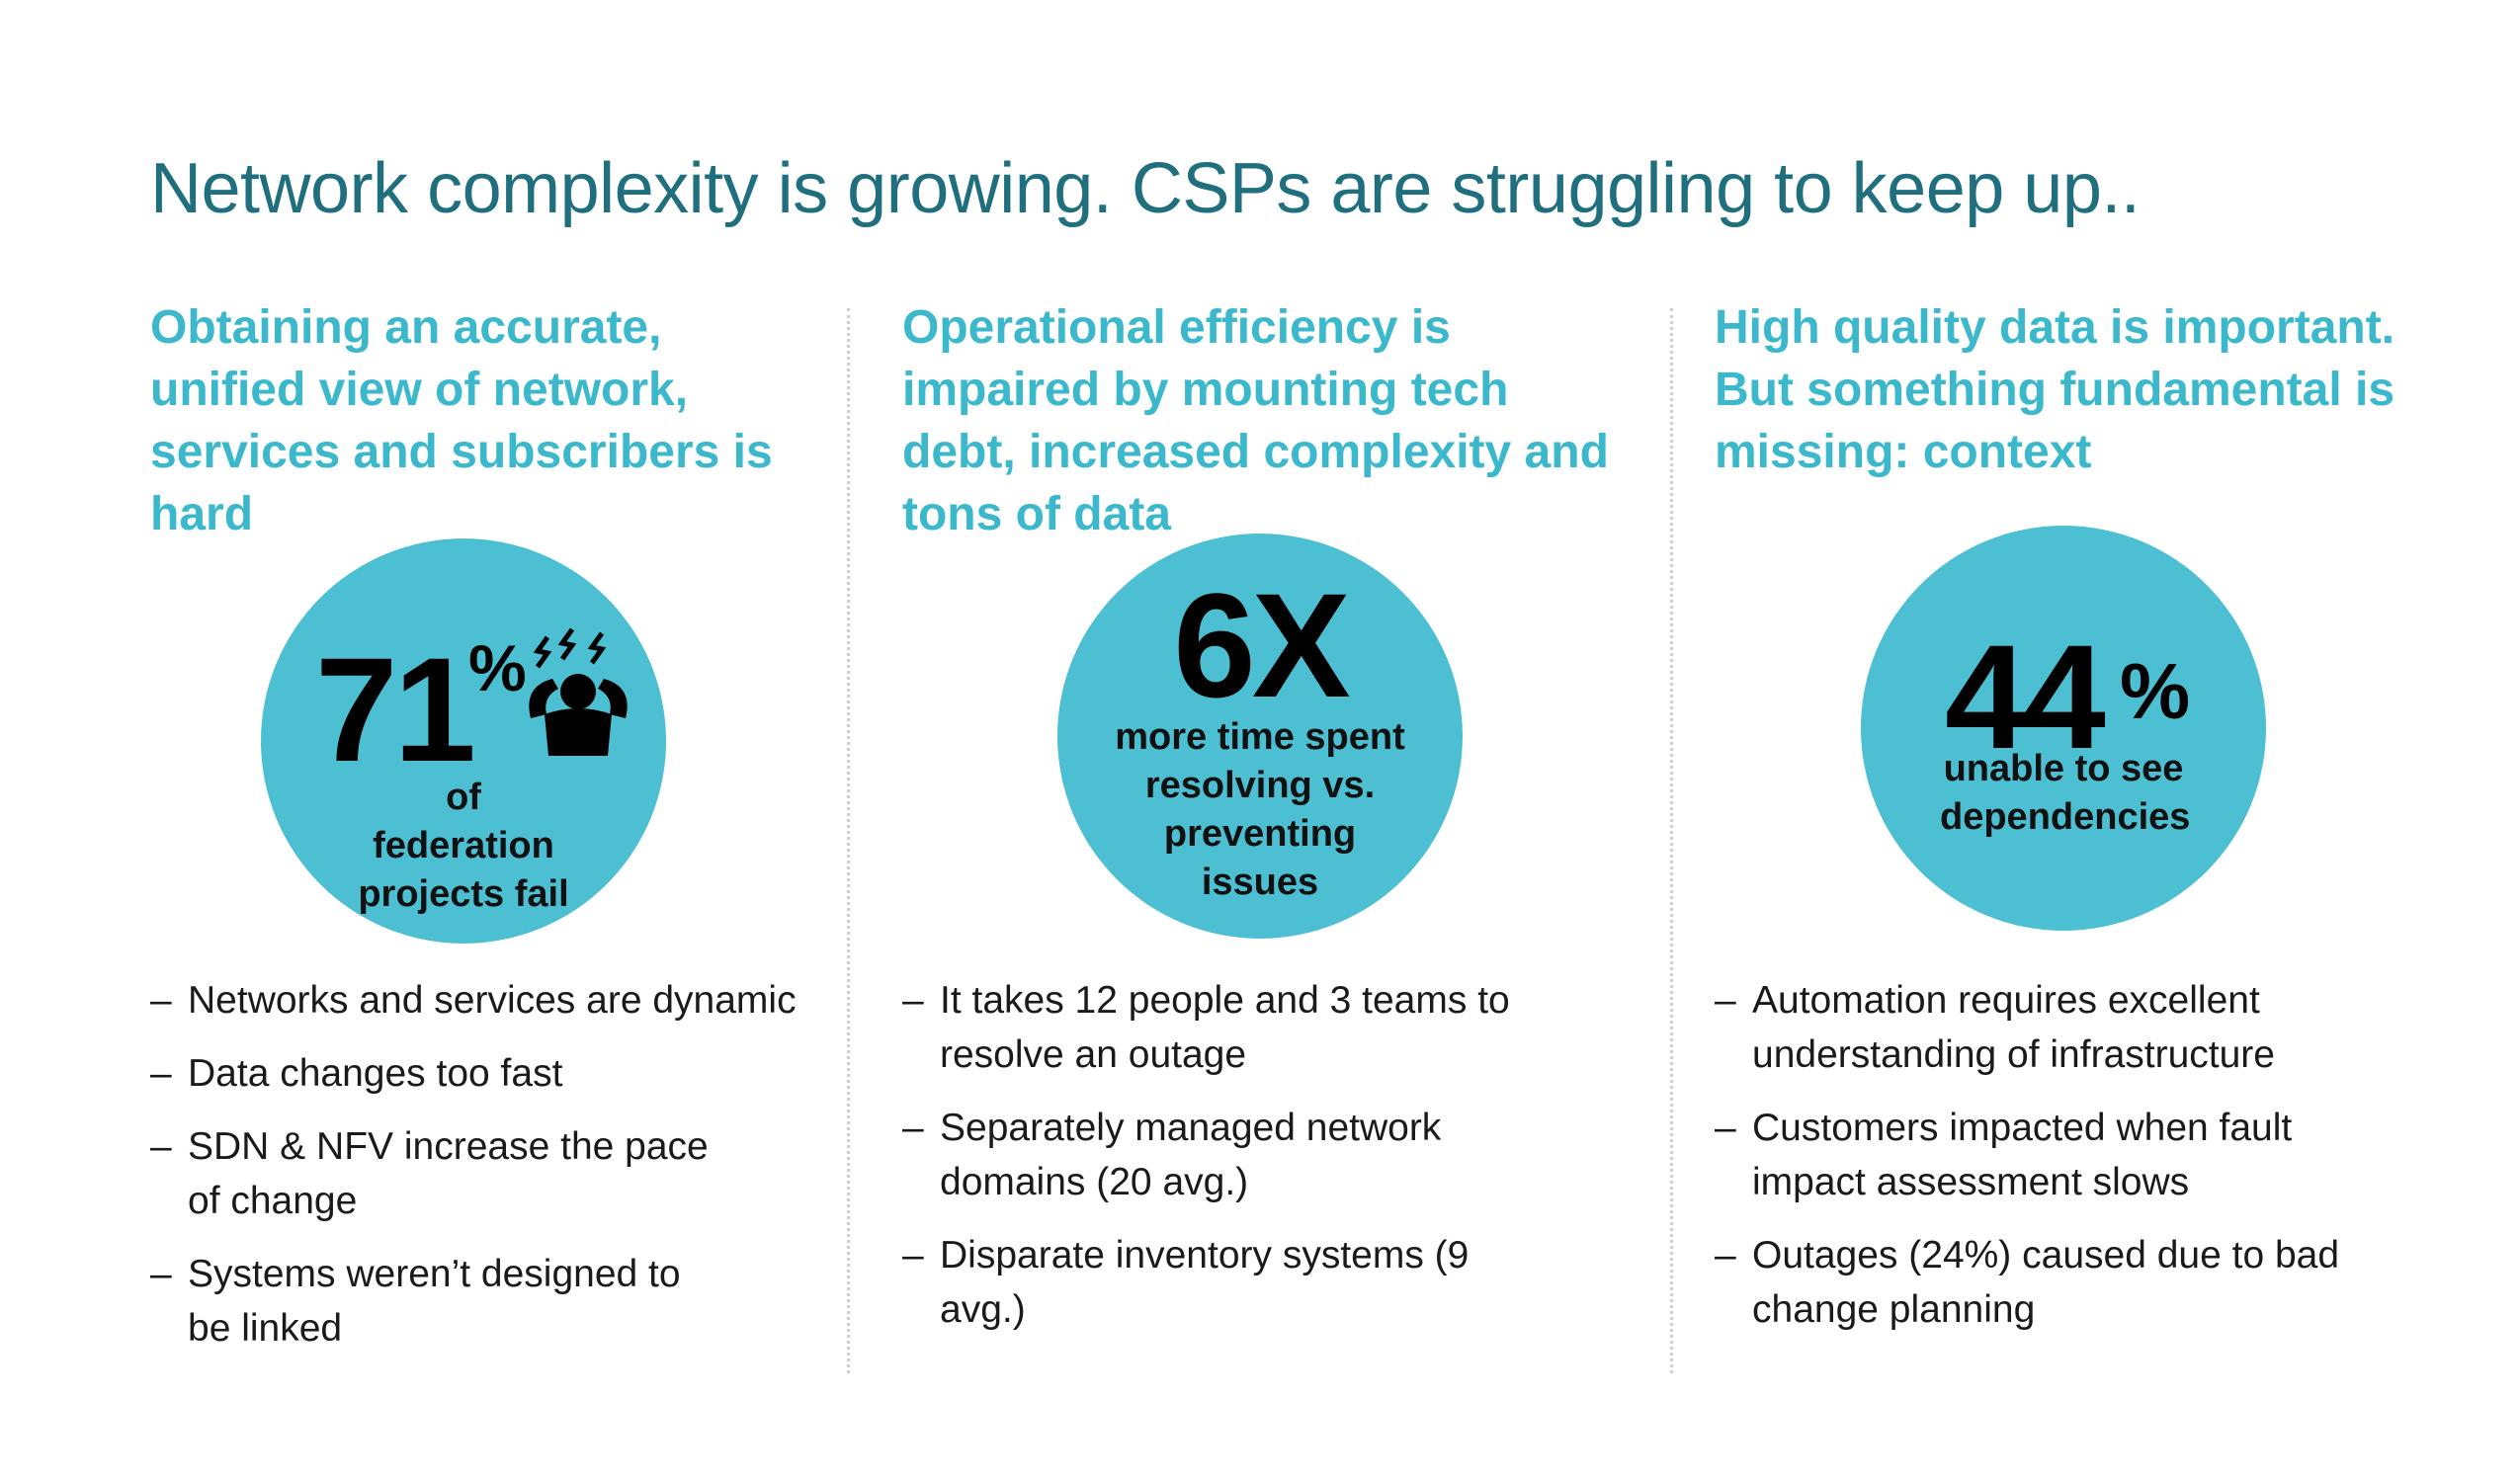 This screenshot has width=2520, height=1482. Describe the element at coordinates (1197, 1282) in the screenshot. I see `list-item: Disparate inventory systems (9 avg.)` at that location.